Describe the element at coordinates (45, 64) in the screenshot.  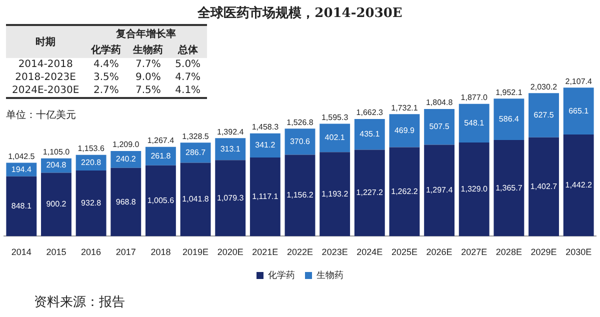
I see `text: 2014-2018` at that location.